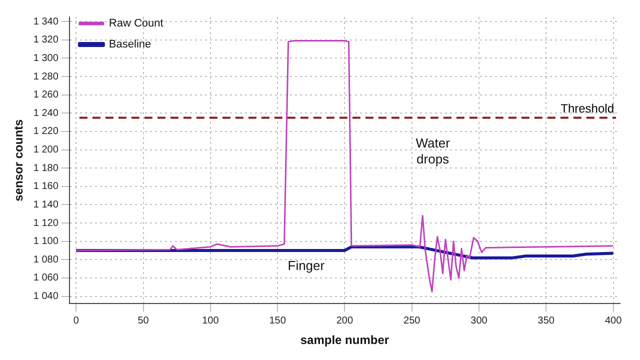 The width and height of the screenshot is (640, 360). What do you see at coordinates (46, 58) in the screenshot?
I see `y-tick-label: 1 300` at bounding box center [46, 58].